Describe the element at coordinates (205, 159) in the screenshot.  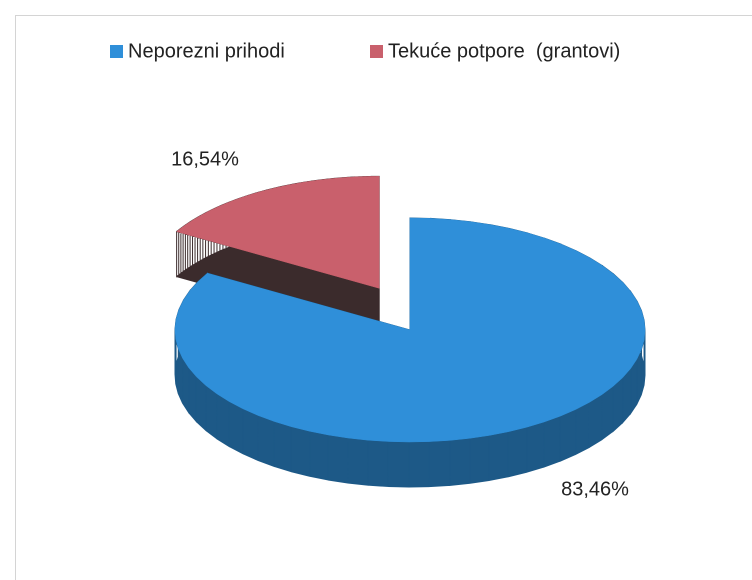
I see `data-label: 16,54%` at that location.